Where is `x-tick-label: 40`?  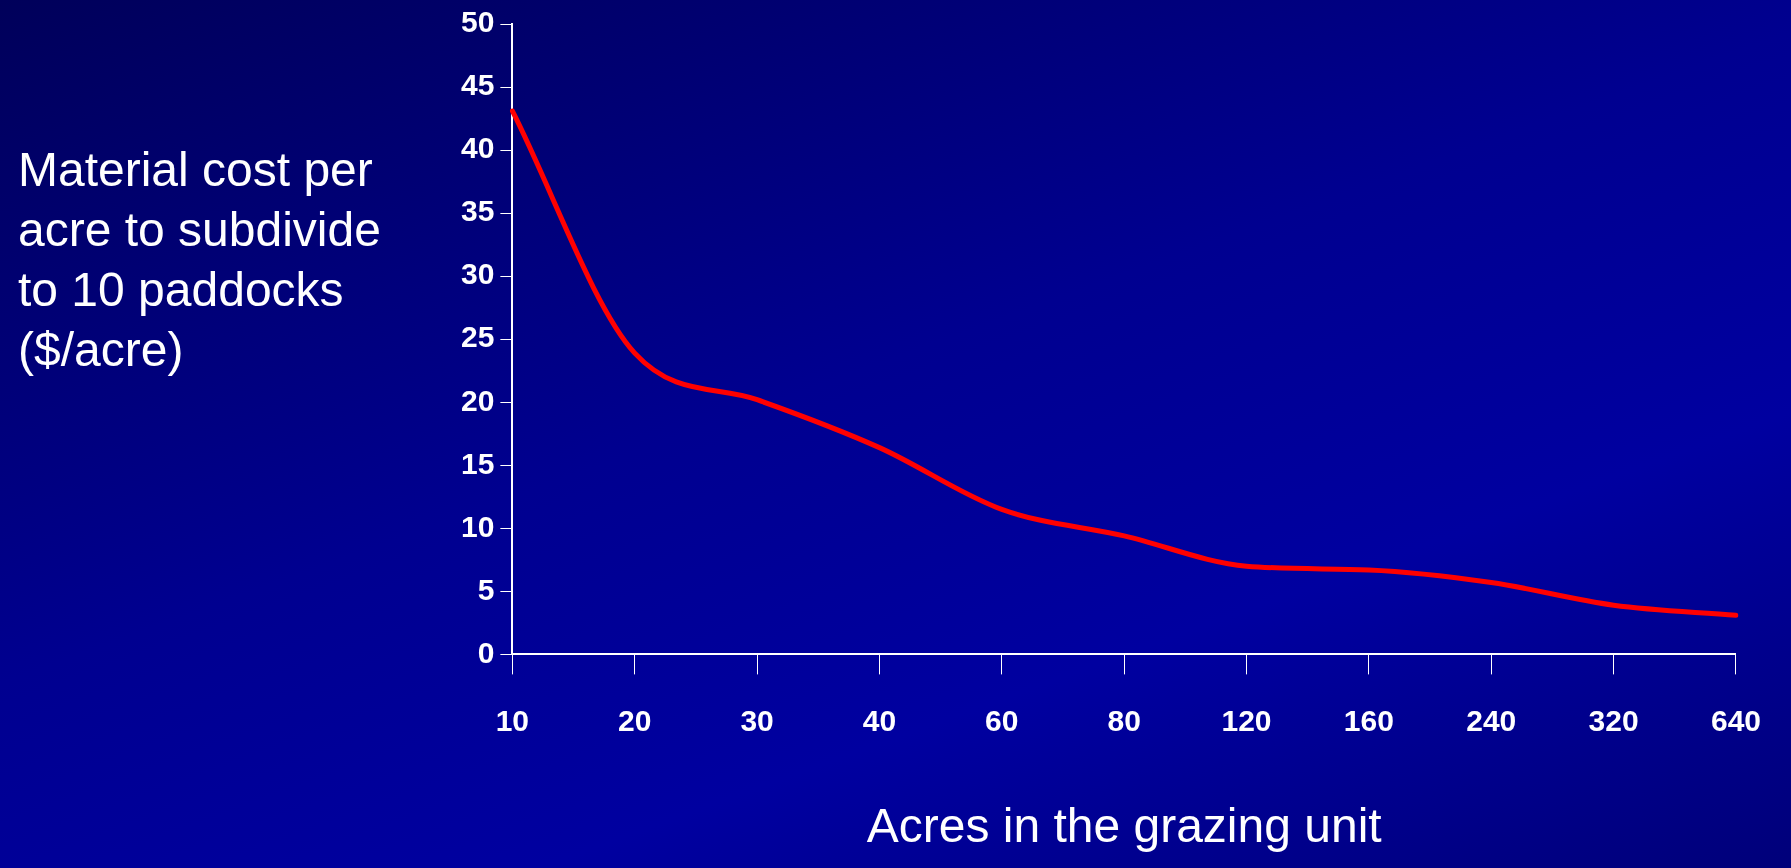 x-tick-label: 40 is located at coordinates (879, 720).